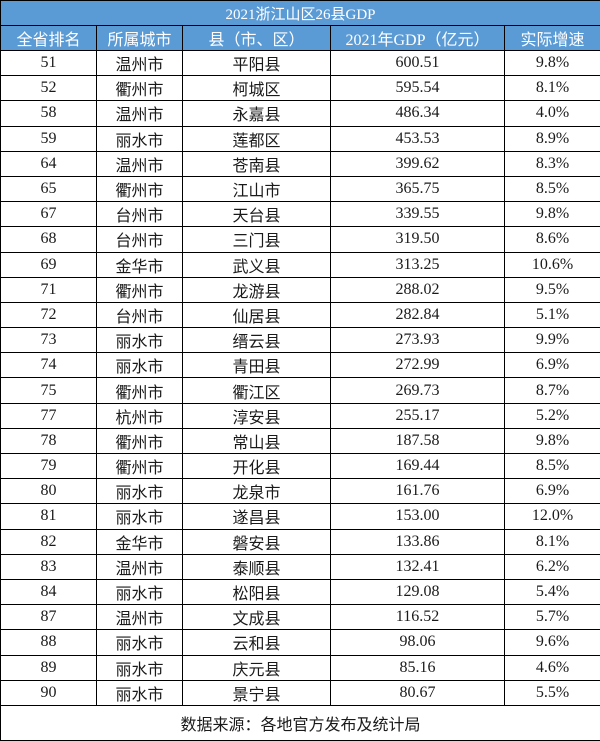  Describe the element at coordinates (552, 63) in the screenshot. I see `cell-growth: 9.8%` at that location.